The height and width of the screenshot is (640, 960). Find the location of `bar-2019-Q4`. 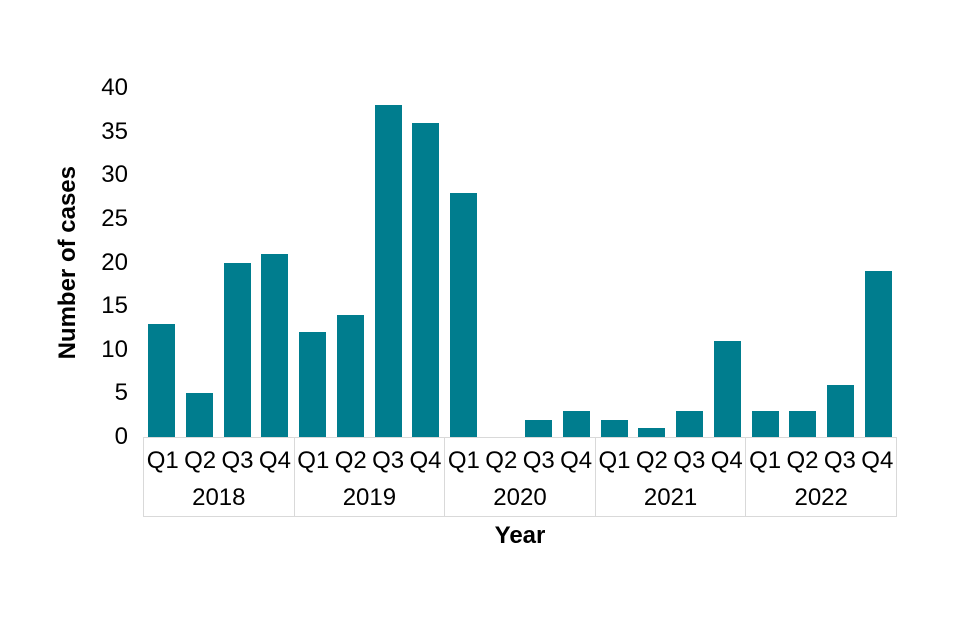

bar-2019-Q4 is located at coordinates (426, 279).